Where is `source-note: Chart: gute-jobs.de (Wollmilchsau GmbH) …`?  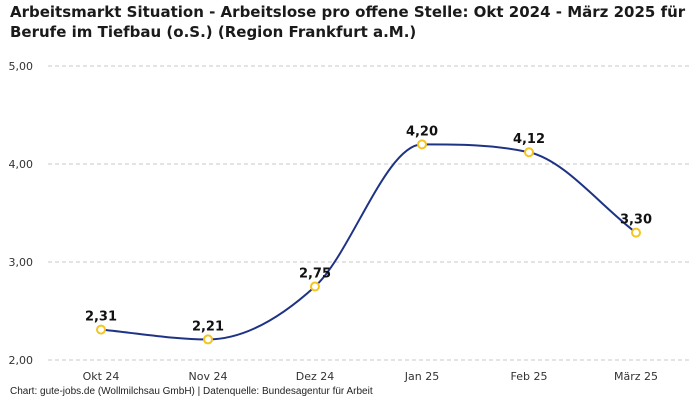 source-note: Chart: gute-jobs.de (Wollmilchsau GmbH) … is located at coordinates (191, 391).